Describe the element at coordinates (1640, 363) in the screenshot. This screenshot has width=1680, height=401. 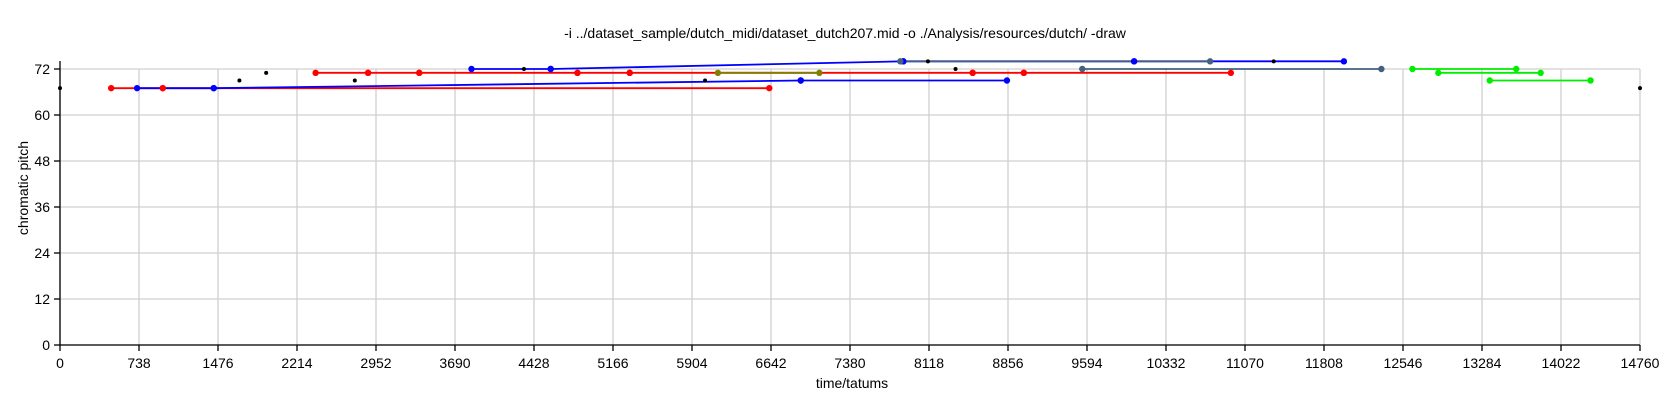
I see `x-tick-label: 14760` at that location.